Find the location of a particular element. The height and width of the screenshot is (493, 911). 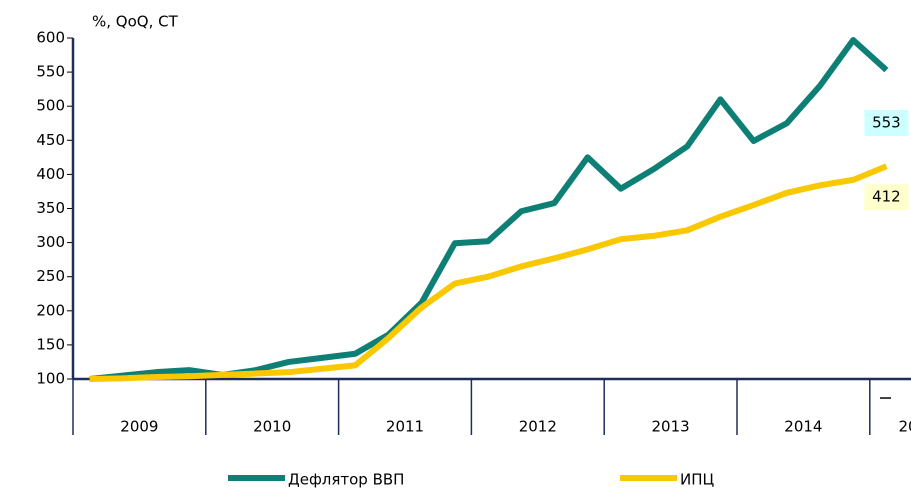

data-label: 553 is located at coordinates (886, 123).